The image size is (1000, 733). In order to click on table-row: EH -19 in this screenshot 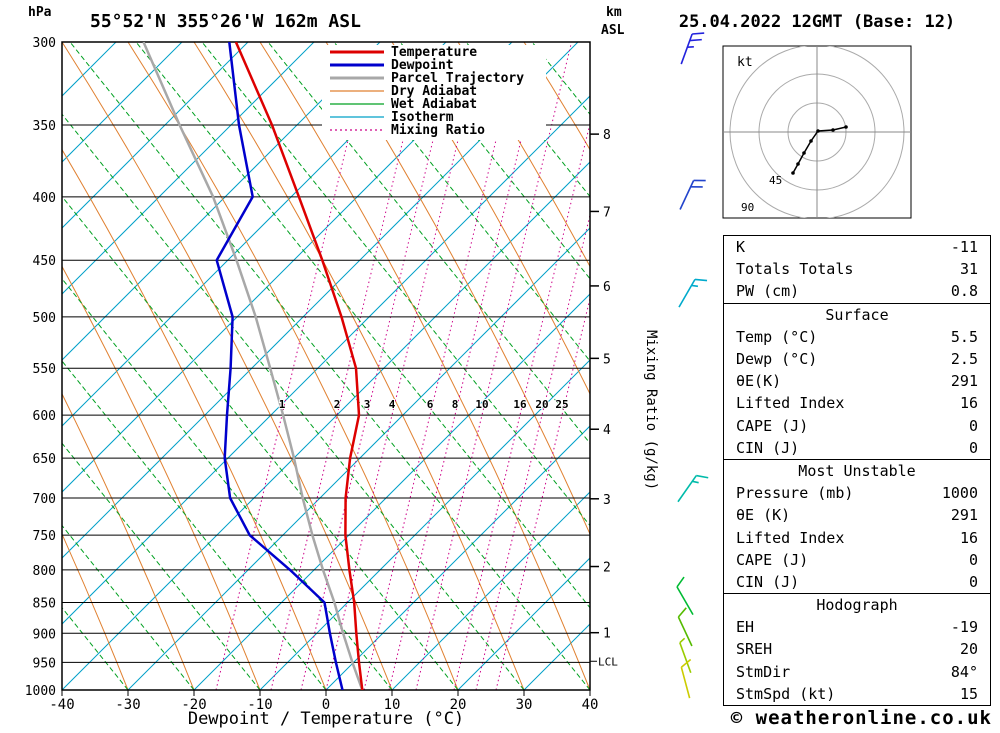, I will do `click(857, 627)`.